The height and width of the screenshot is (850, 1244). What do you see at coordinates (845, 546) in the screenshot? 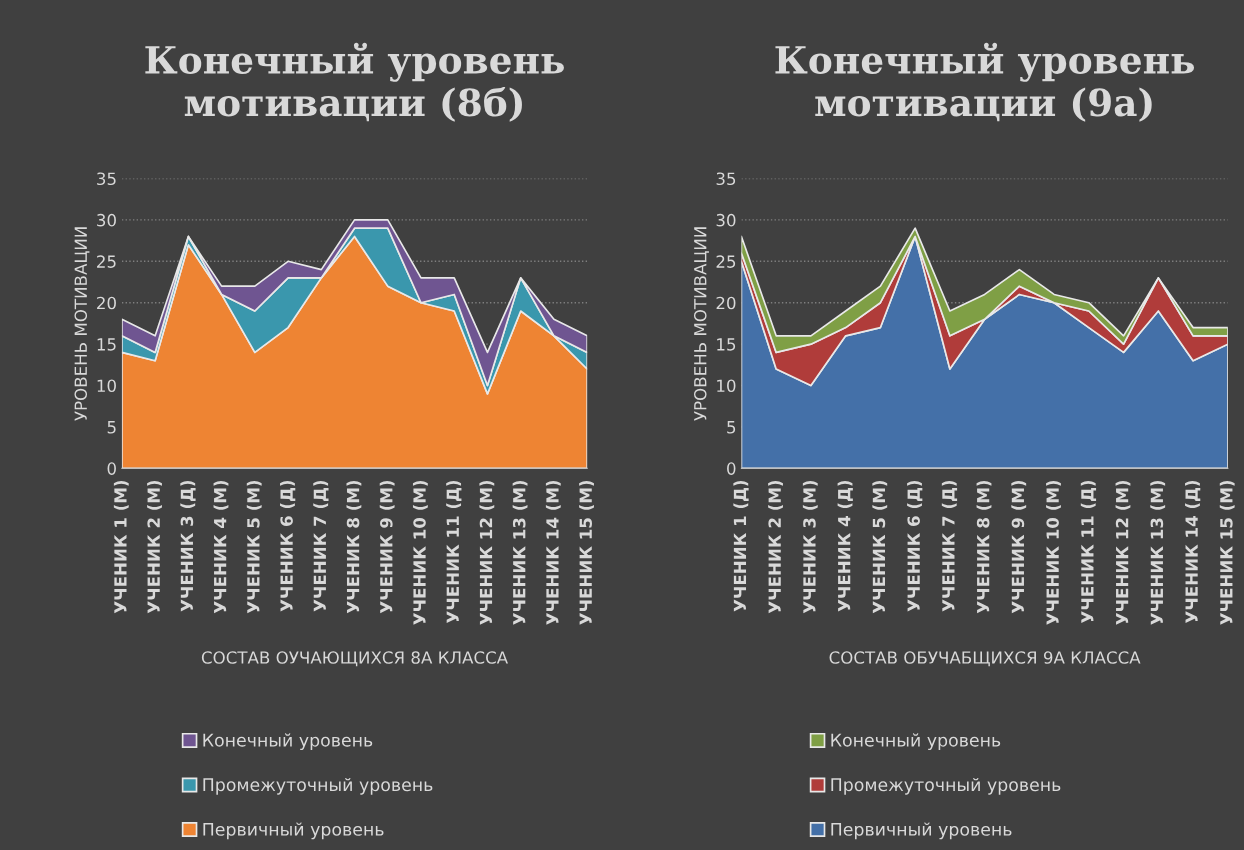
I see `x-tick-label: УЧЕНИК 4 (Д)` at bounding box center [845, 546].